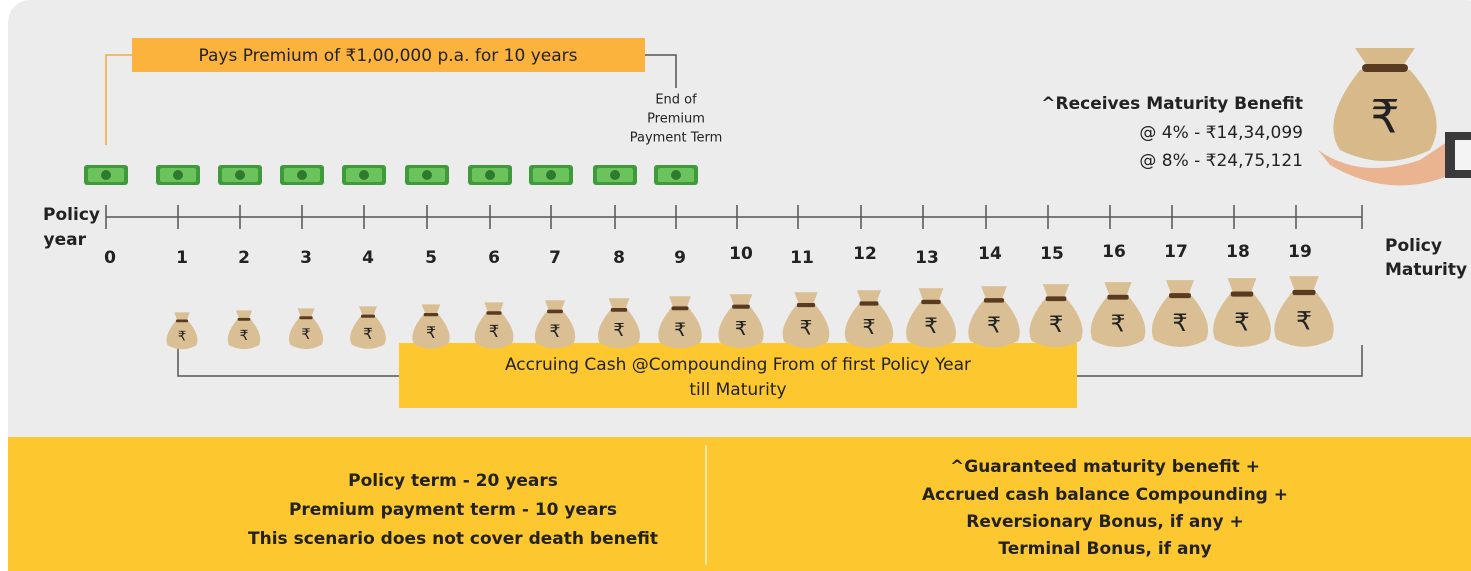 This screenshot has height=571, width=1471. Describe the element at coordinates (182, 258) in the screenshot. I see `year-label: 1` at that location.